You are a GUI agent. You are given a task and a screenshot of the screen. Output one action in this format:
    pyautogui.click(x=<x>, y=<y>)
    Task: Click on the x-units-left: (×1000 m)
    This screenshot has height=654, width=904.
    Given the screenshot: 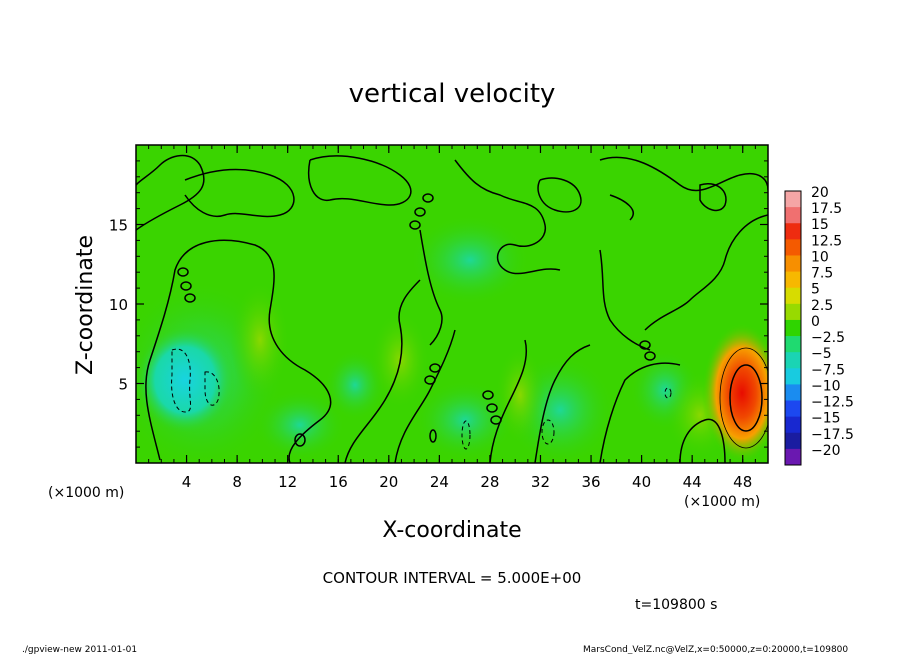 What is the action you would take?
    pyautogui.click(x=86, y=493)
    